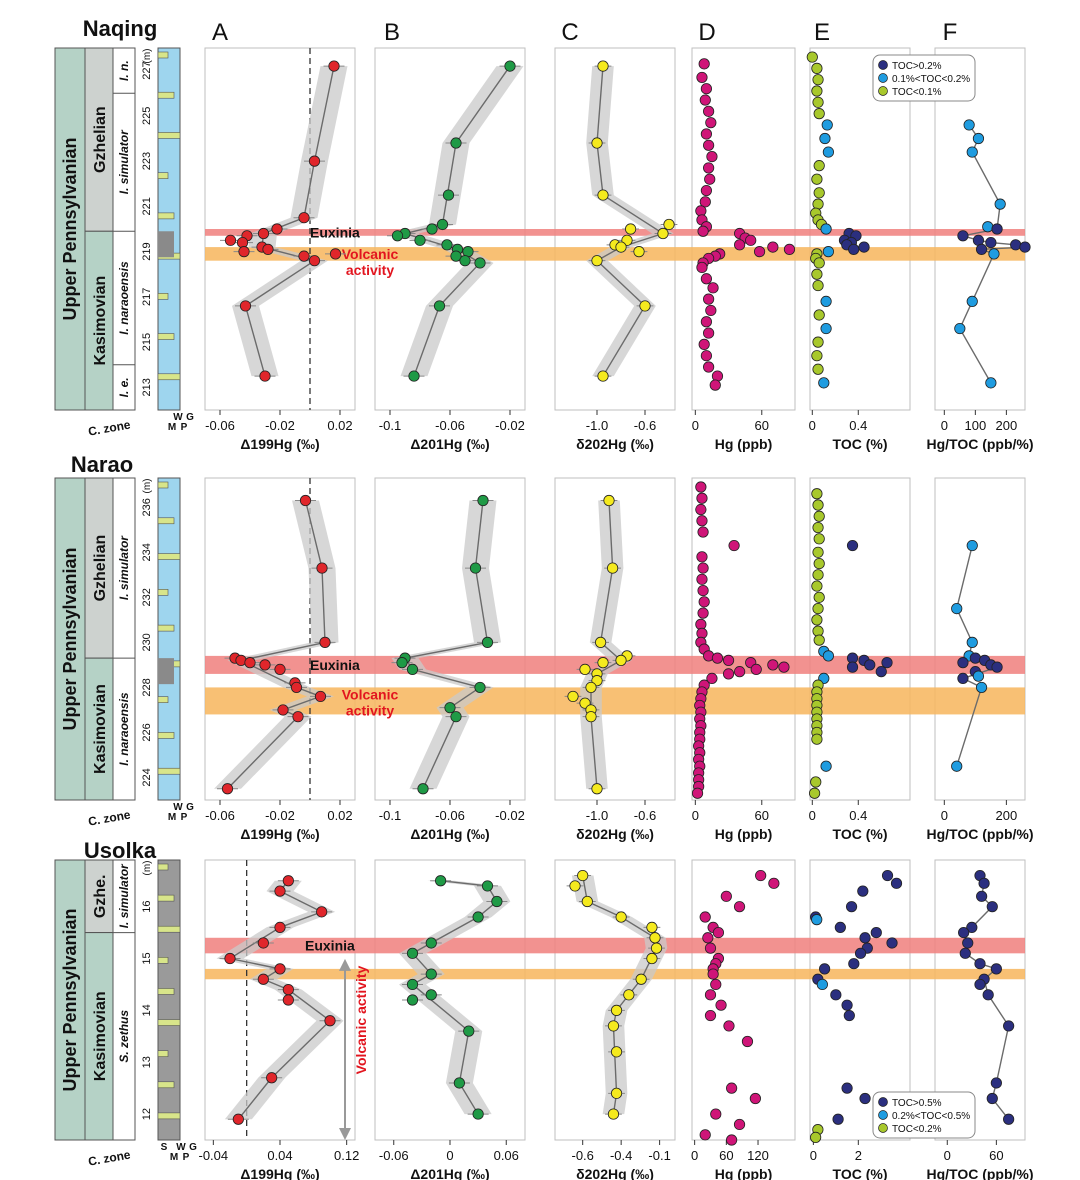 This screenshot has width=1080, height=1180. What do you see at coordinates (858, 425) in the screenshot?
I see `x-tick-label: 0.4` at bounding box center [858, 425].